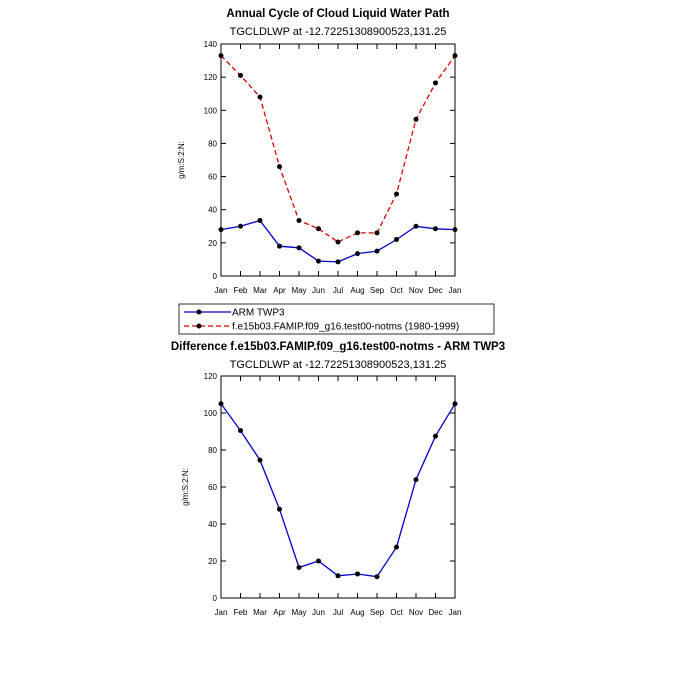  Describe the element at coordinates (435, 612) in the screenshot. I see `chart2-xtick-label: Dec` at that location.